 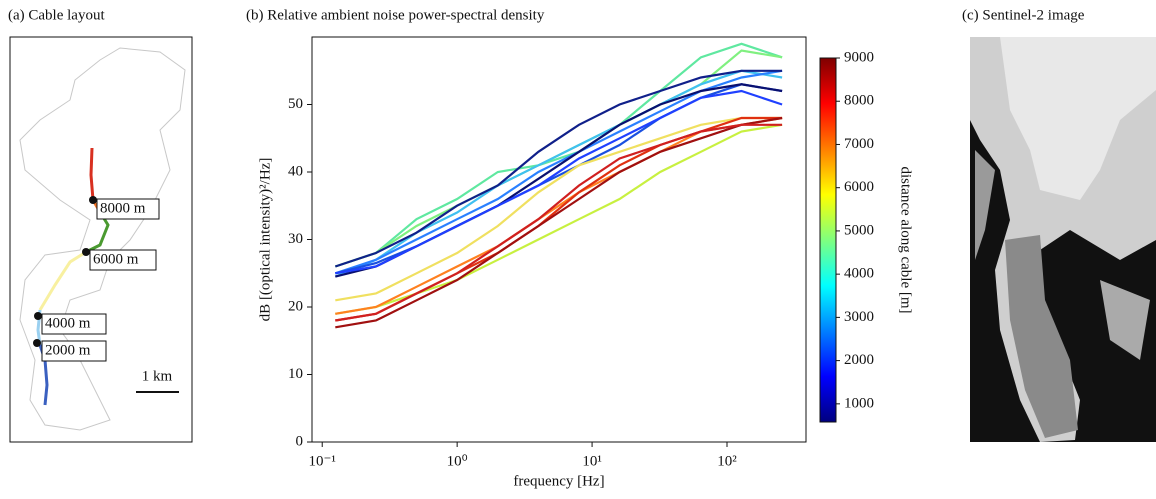 What do you see at coordinates (295, 306) in the screenshot?
I see `y-tick-label: 20` at bounding box center [295, 306].